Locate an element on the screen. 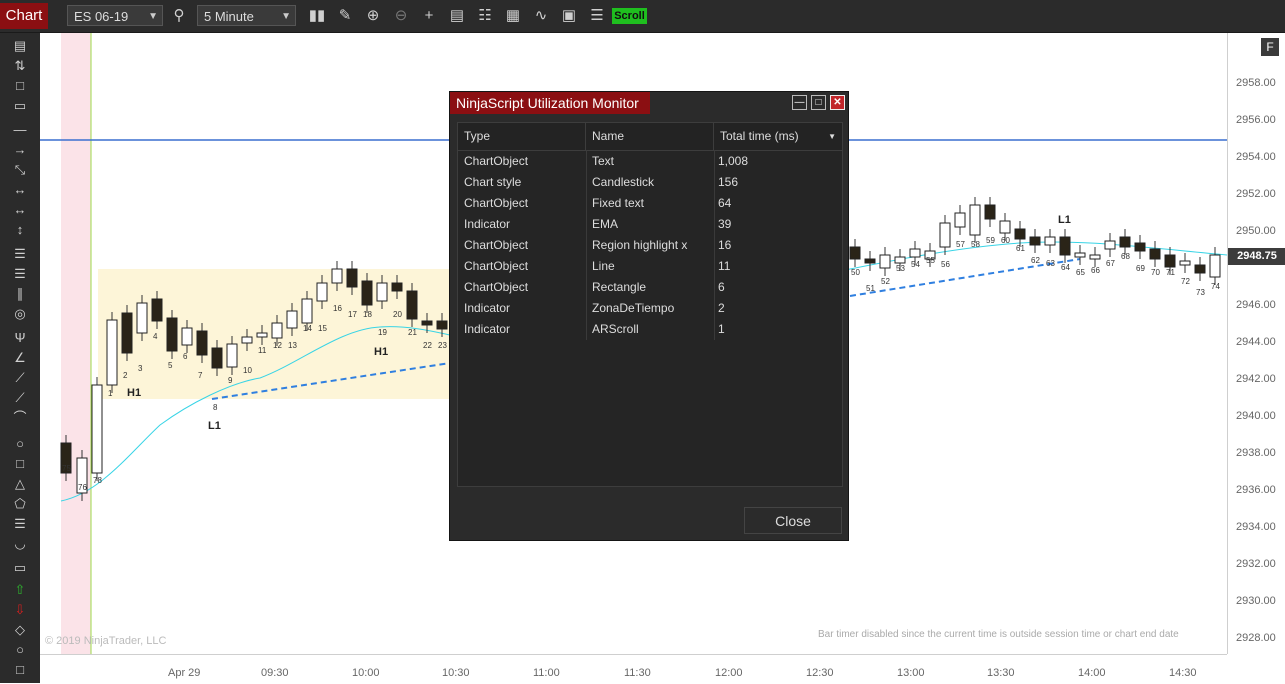 The width and height of the screenshot is (1285, 684). zoom-out-icon: ⊖ is located at coordinates (401, 15).